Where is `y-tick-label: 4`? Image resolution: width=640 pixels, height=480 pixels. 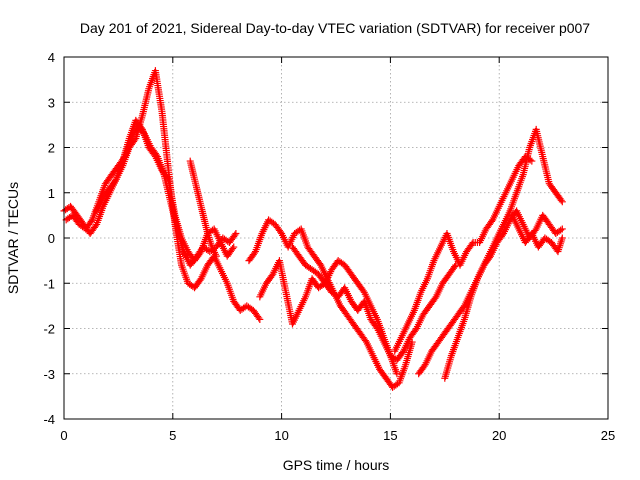 y-tick-label: 4 is located at coordinates (51, 57).